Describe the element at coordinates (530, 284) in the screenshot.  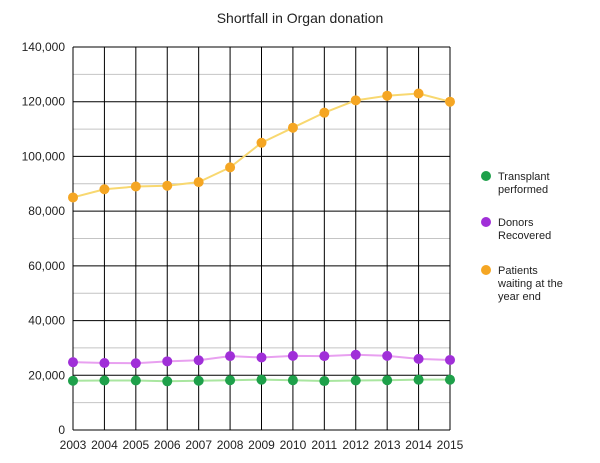
I see `legend-label: waiting at the` at that location.